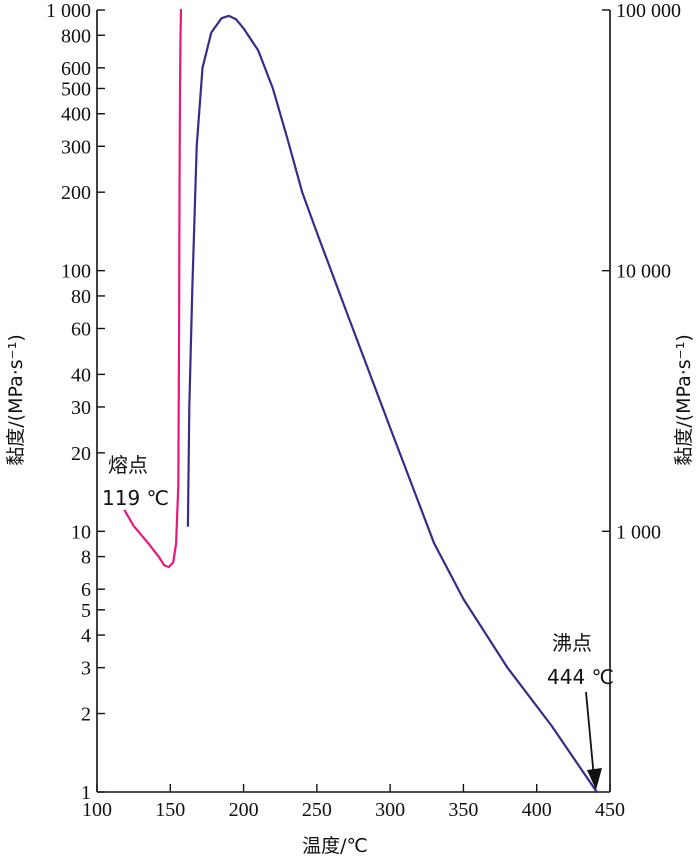  Describe the element at coordinates (317, 810) in the screenshot. I see `x-tick-label: 250` at that location.